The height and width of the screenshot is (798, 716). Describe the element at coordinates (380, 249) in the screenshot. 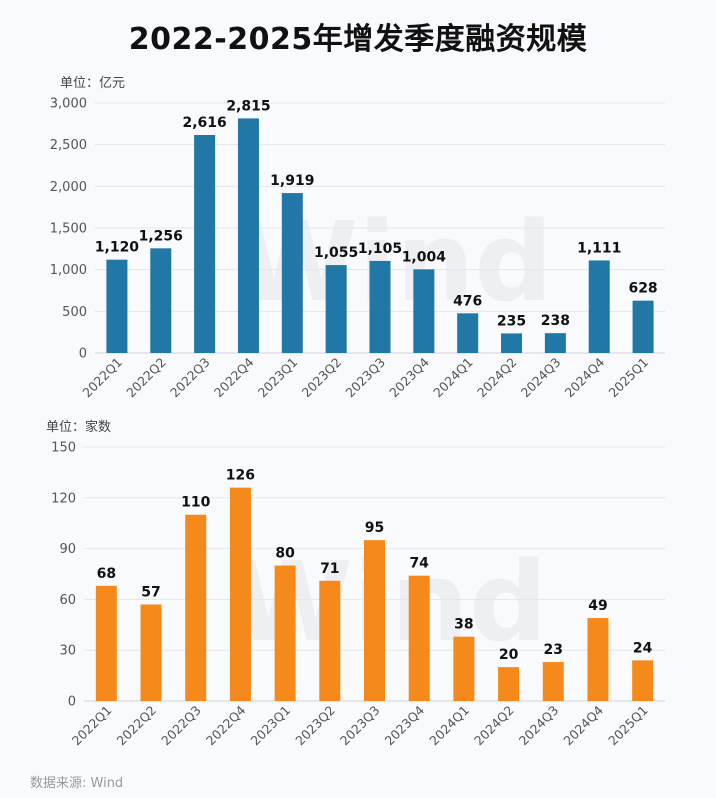

I see `data-label: 1,105` at that location.